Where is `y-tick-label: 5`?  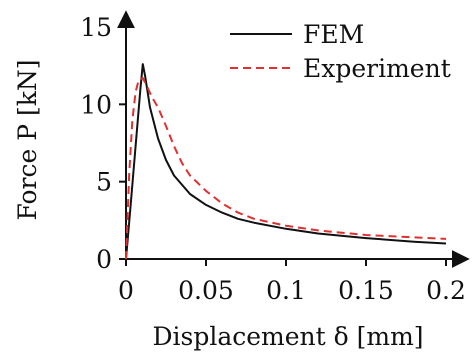
y-tick-label: 5 is located at coordinates (104, 182).